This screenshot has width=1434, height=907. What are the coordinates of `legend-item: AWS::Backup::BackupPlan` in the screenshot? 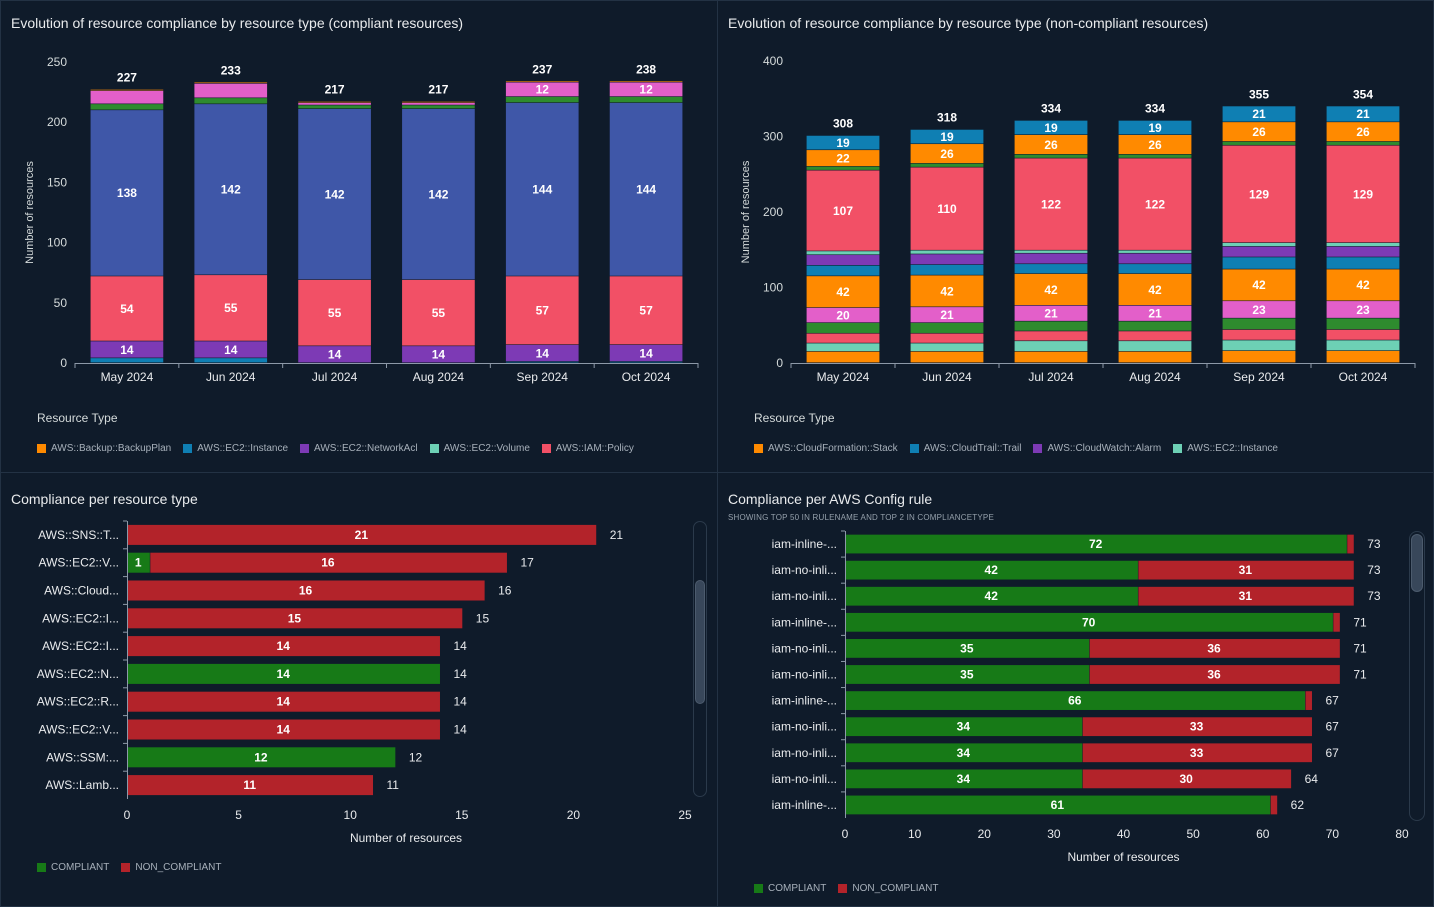 It's located at (104, 448).